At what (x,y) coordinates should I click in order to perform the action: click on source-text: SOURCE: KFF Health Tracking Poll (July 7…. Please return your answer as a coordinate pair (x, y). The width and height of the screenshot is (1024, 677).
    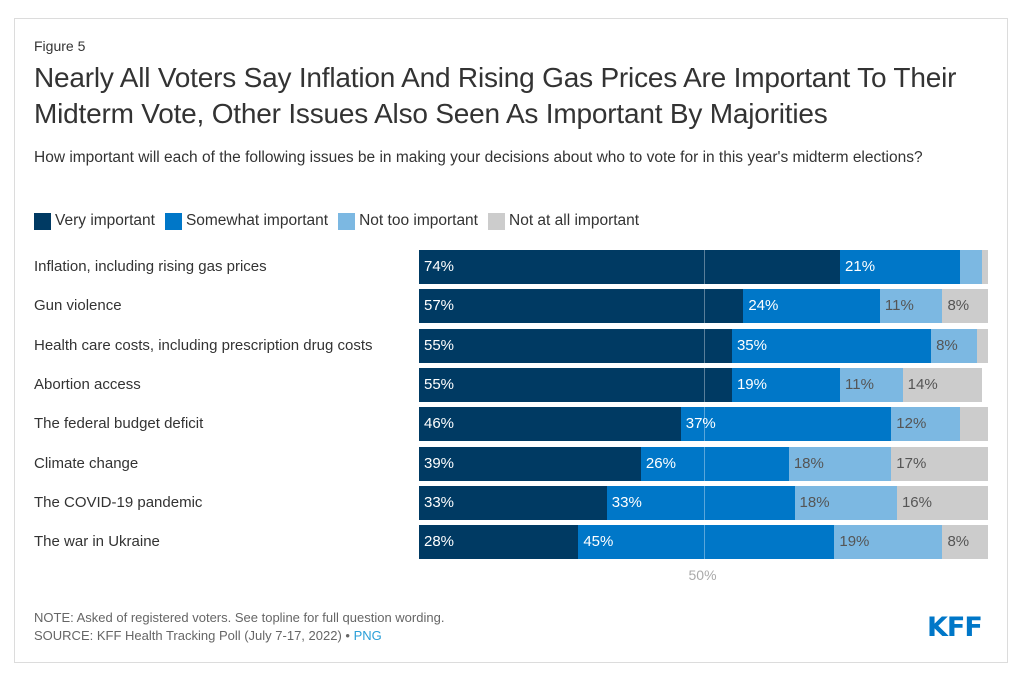
    Looking at the image, I should click on (194, 635).